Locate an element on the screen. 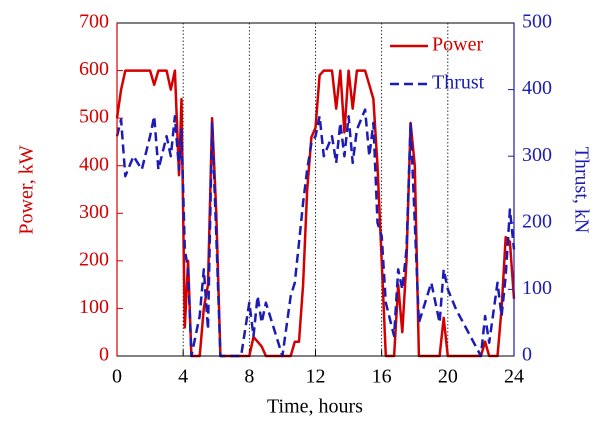 Image resolution: width=598 pixels, height=423 pixels. y-tick-label: 300 is located at coordinates (94, 212).